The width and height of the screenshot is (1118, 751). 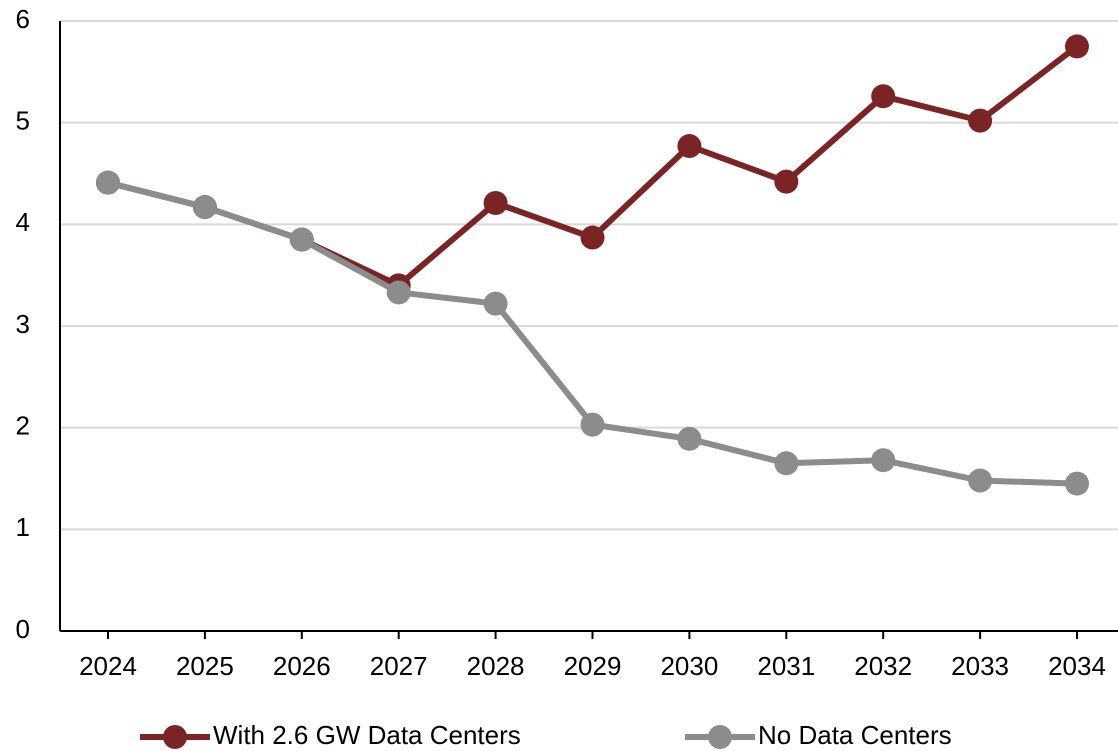 I want to click on y-tick-label: 6, so click(x=23, y=19).